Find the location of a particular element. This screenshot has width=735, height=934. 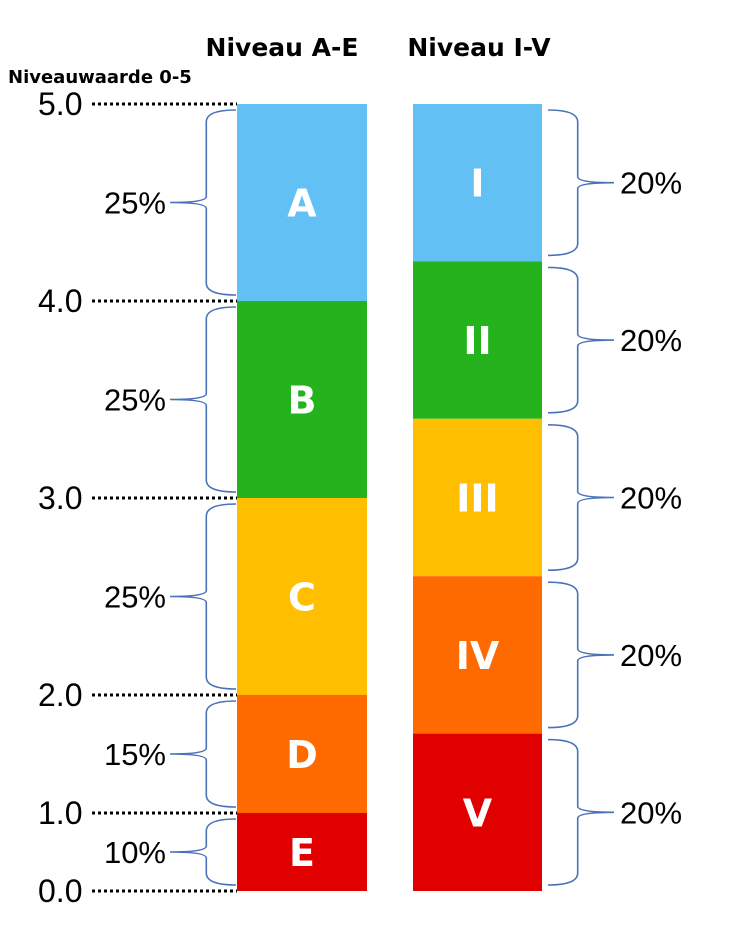

band-label: III is located at coordinates (477, 499).